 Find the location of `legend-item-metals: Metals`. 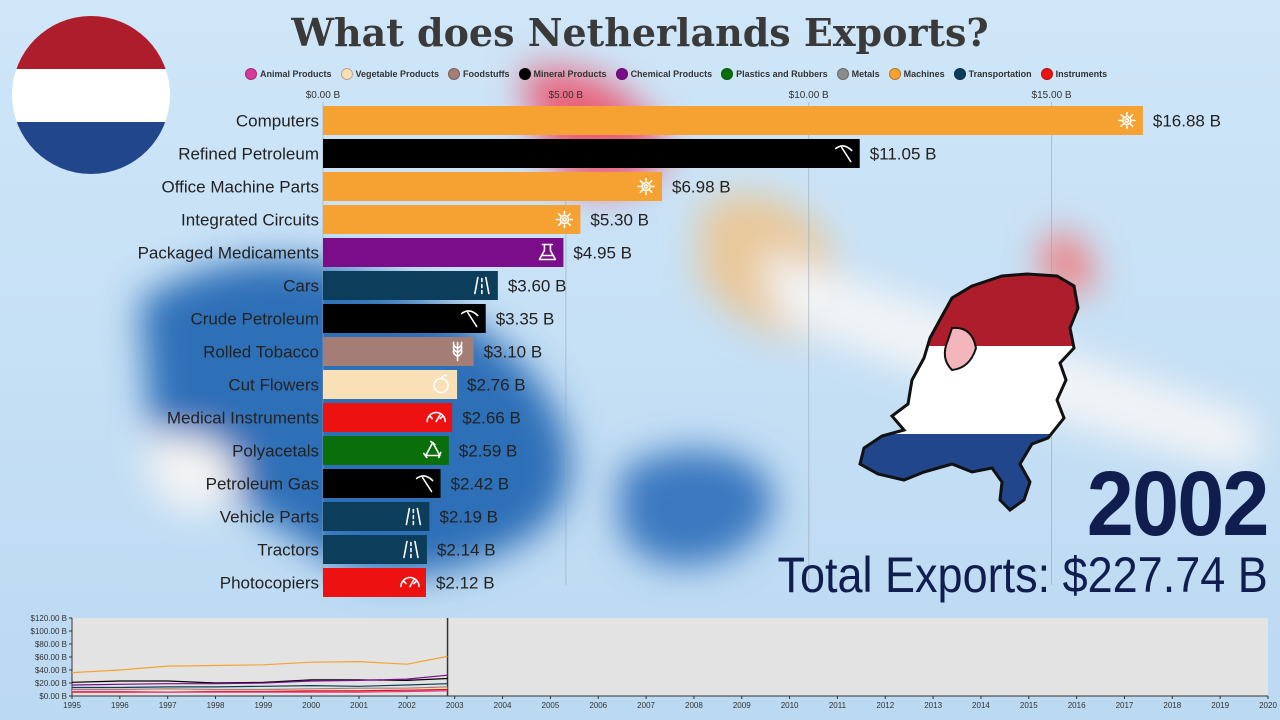

legend-item-metals: Metals is located at coordinates (858, 74).